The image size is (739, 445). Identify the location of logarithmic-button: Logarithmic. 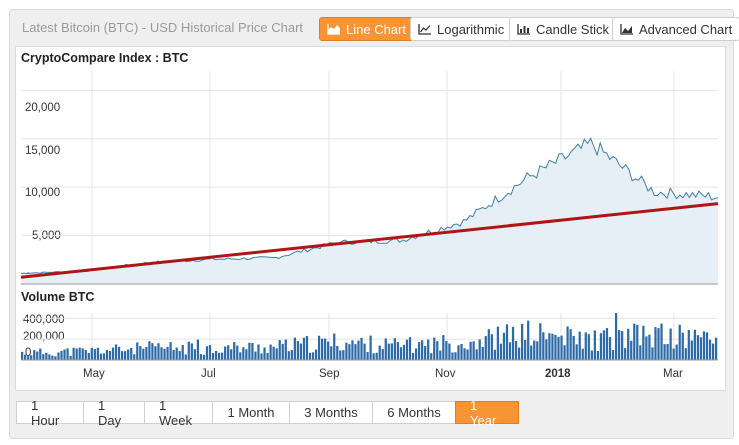
(461, 29).